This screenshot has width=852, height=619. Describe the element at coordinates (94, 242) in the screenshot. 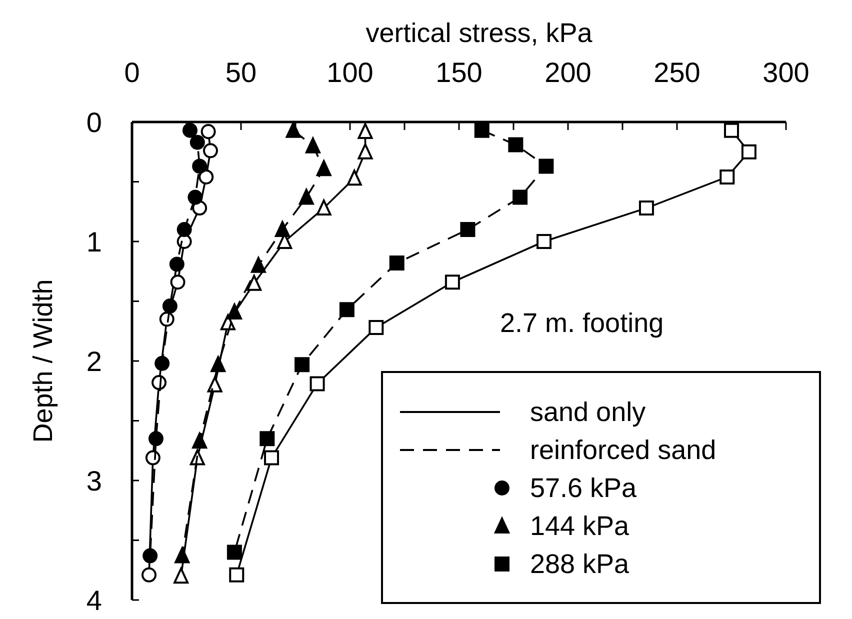

I see `y-tick-label: 1` at that location.